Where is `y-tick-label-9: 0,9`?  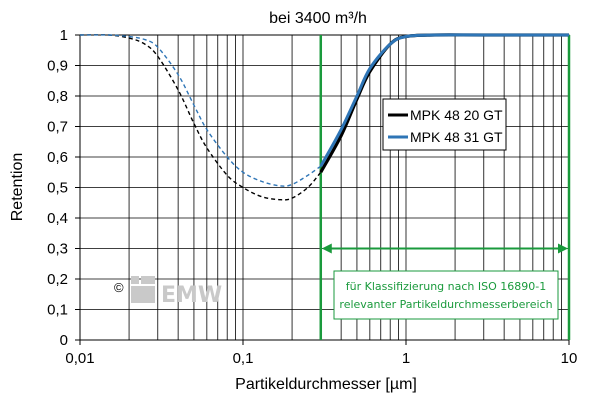
y-tick-label-9: 0,9 is located at coordinates (57, 66).